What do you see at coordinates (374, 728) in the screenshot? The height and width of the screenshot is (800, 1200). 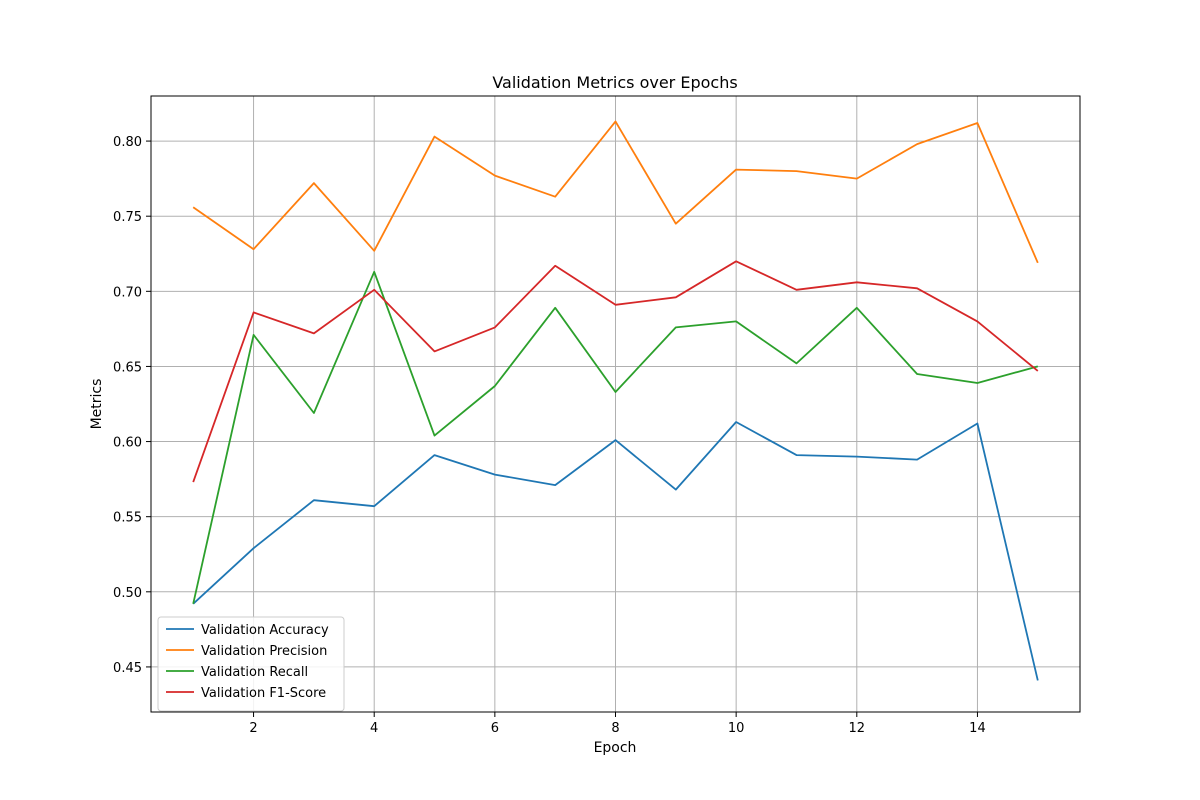 I see `x-tick-label: 4` at bounding box center [374, 728].